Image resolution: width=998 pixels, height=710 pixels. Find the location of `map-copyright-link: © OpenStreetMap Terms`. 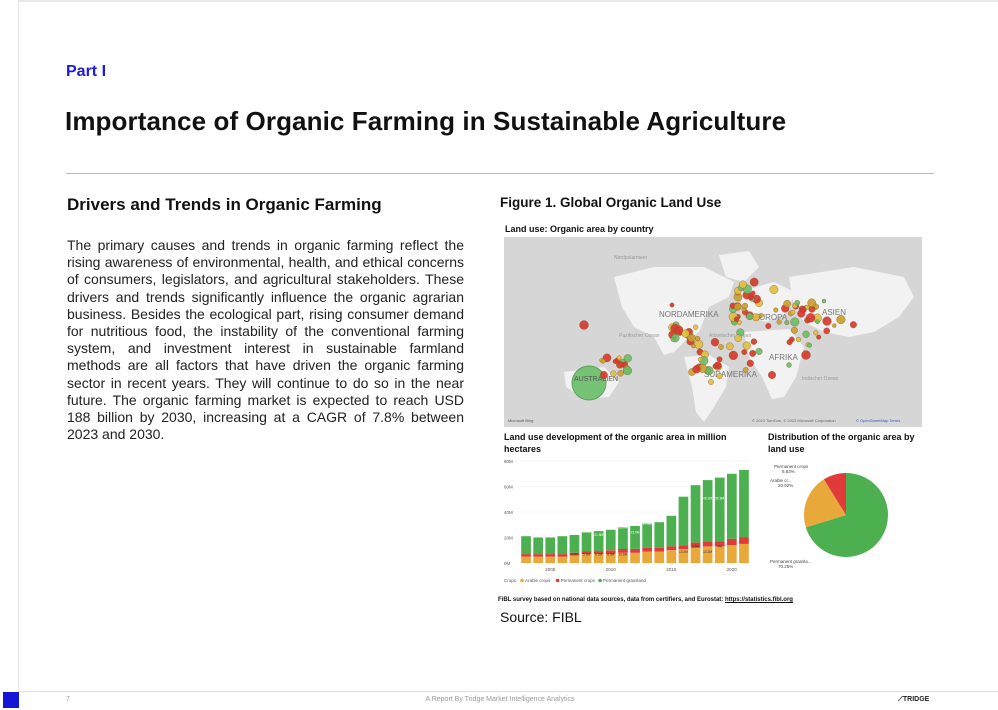

map-copyright-link: © OpenStreetMap Terms is located at coordinates (878, 420).